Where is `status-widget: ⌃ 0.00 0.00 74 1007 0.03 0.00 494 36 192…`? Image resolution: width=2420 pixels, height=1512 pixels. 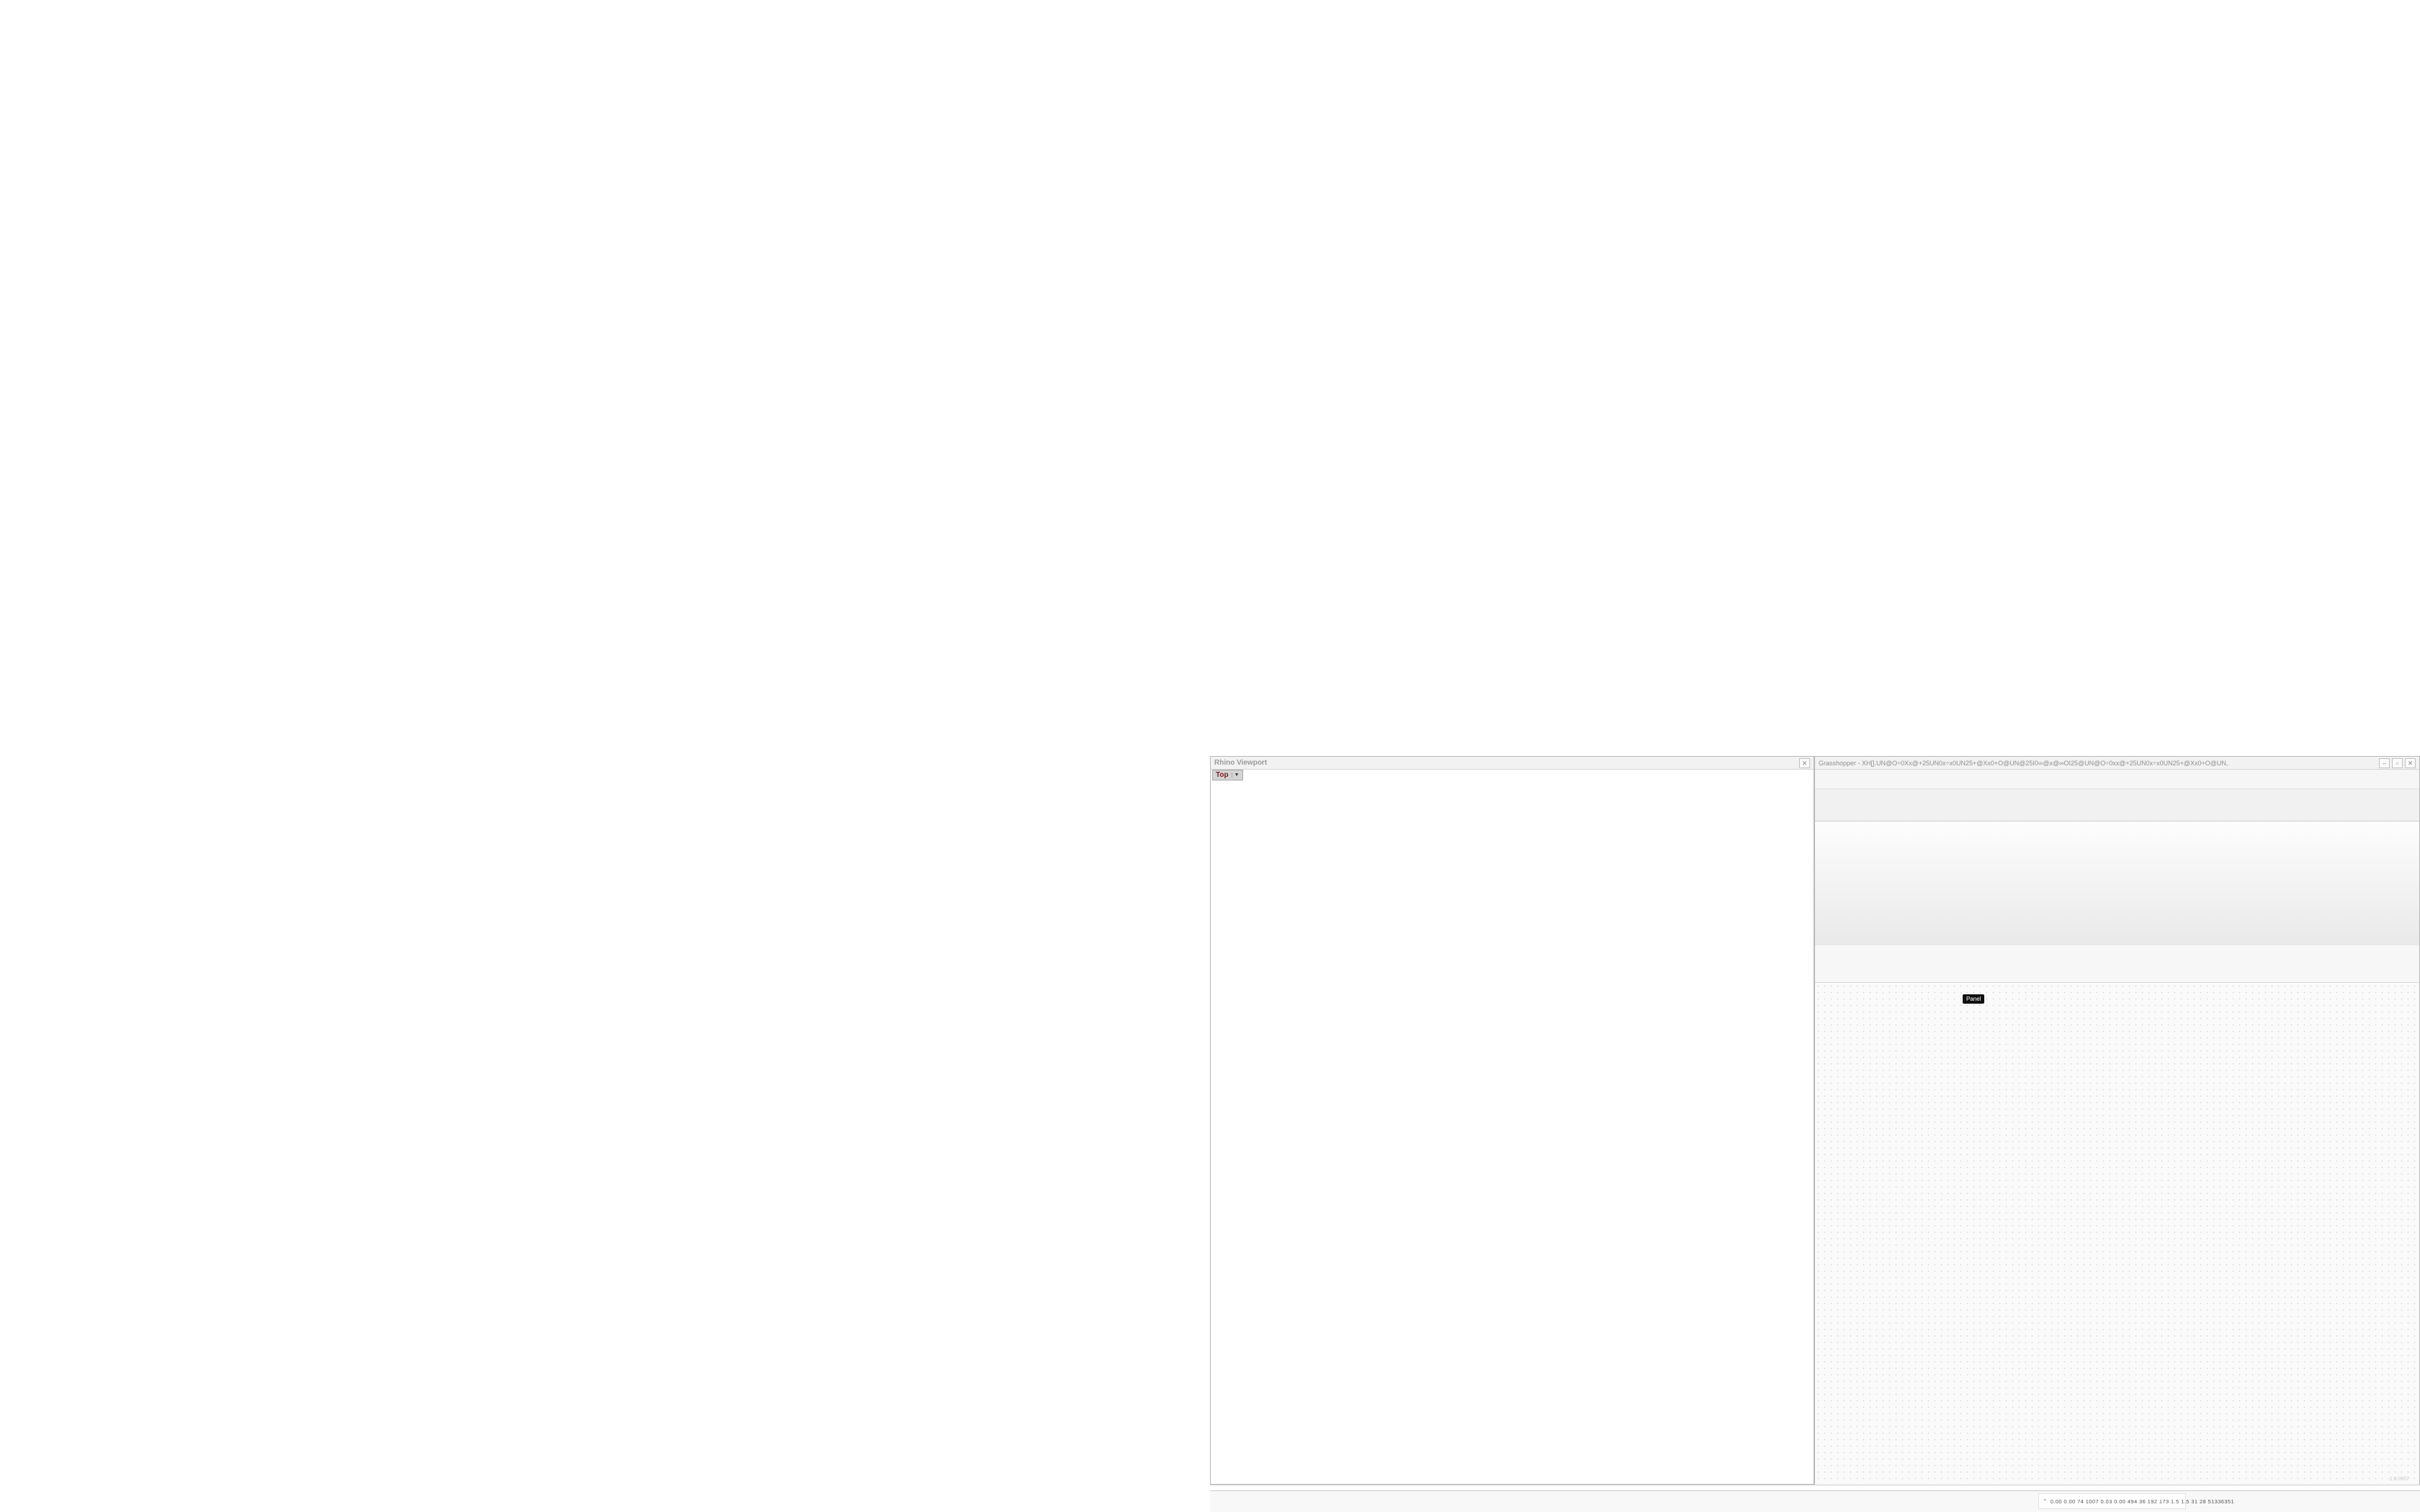 status-widget: ⌃ 0.00 0.00 74 1007 0.03 0.00 494 36 192… is located at coordinates (2136, 1501).